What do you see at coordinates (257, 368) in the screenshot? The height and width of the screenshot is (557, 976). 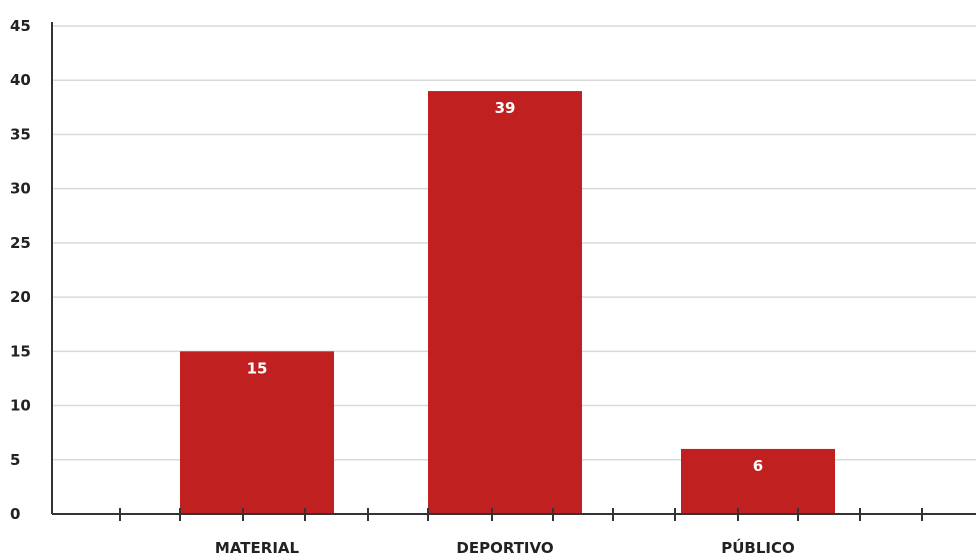 I see `bar-value-label: 15` at bounding box center [257, 368].